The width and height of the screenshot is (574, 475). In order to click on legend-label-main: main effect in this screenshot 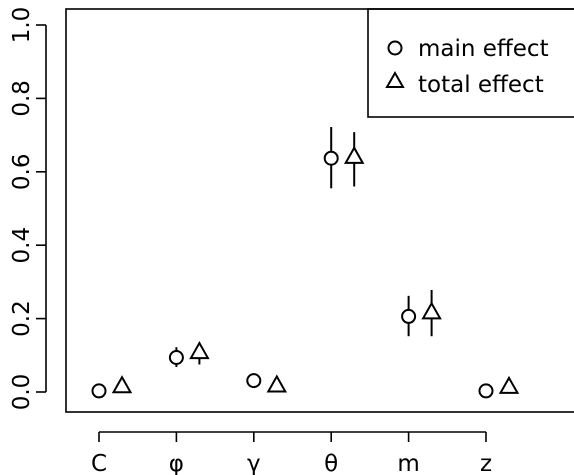, I will do `click(483, 49)`.